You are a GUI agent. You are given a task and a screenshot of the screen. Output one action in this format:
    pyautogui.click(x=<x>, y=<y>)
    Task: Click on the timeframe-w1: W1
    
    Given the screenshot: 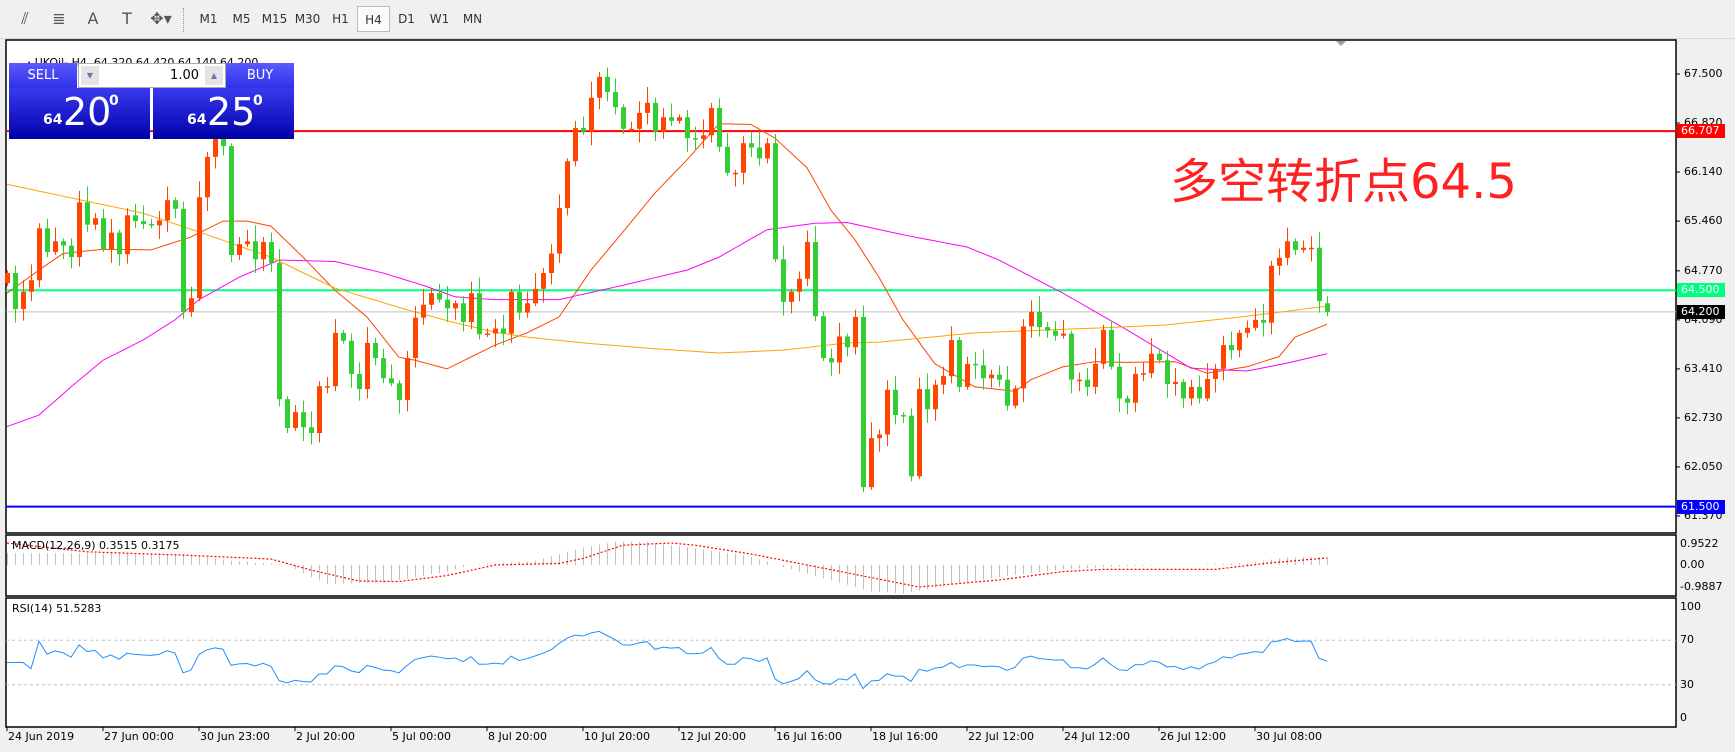 What is the action you would take?
    pyautogui.click(x=439, y=19)
    